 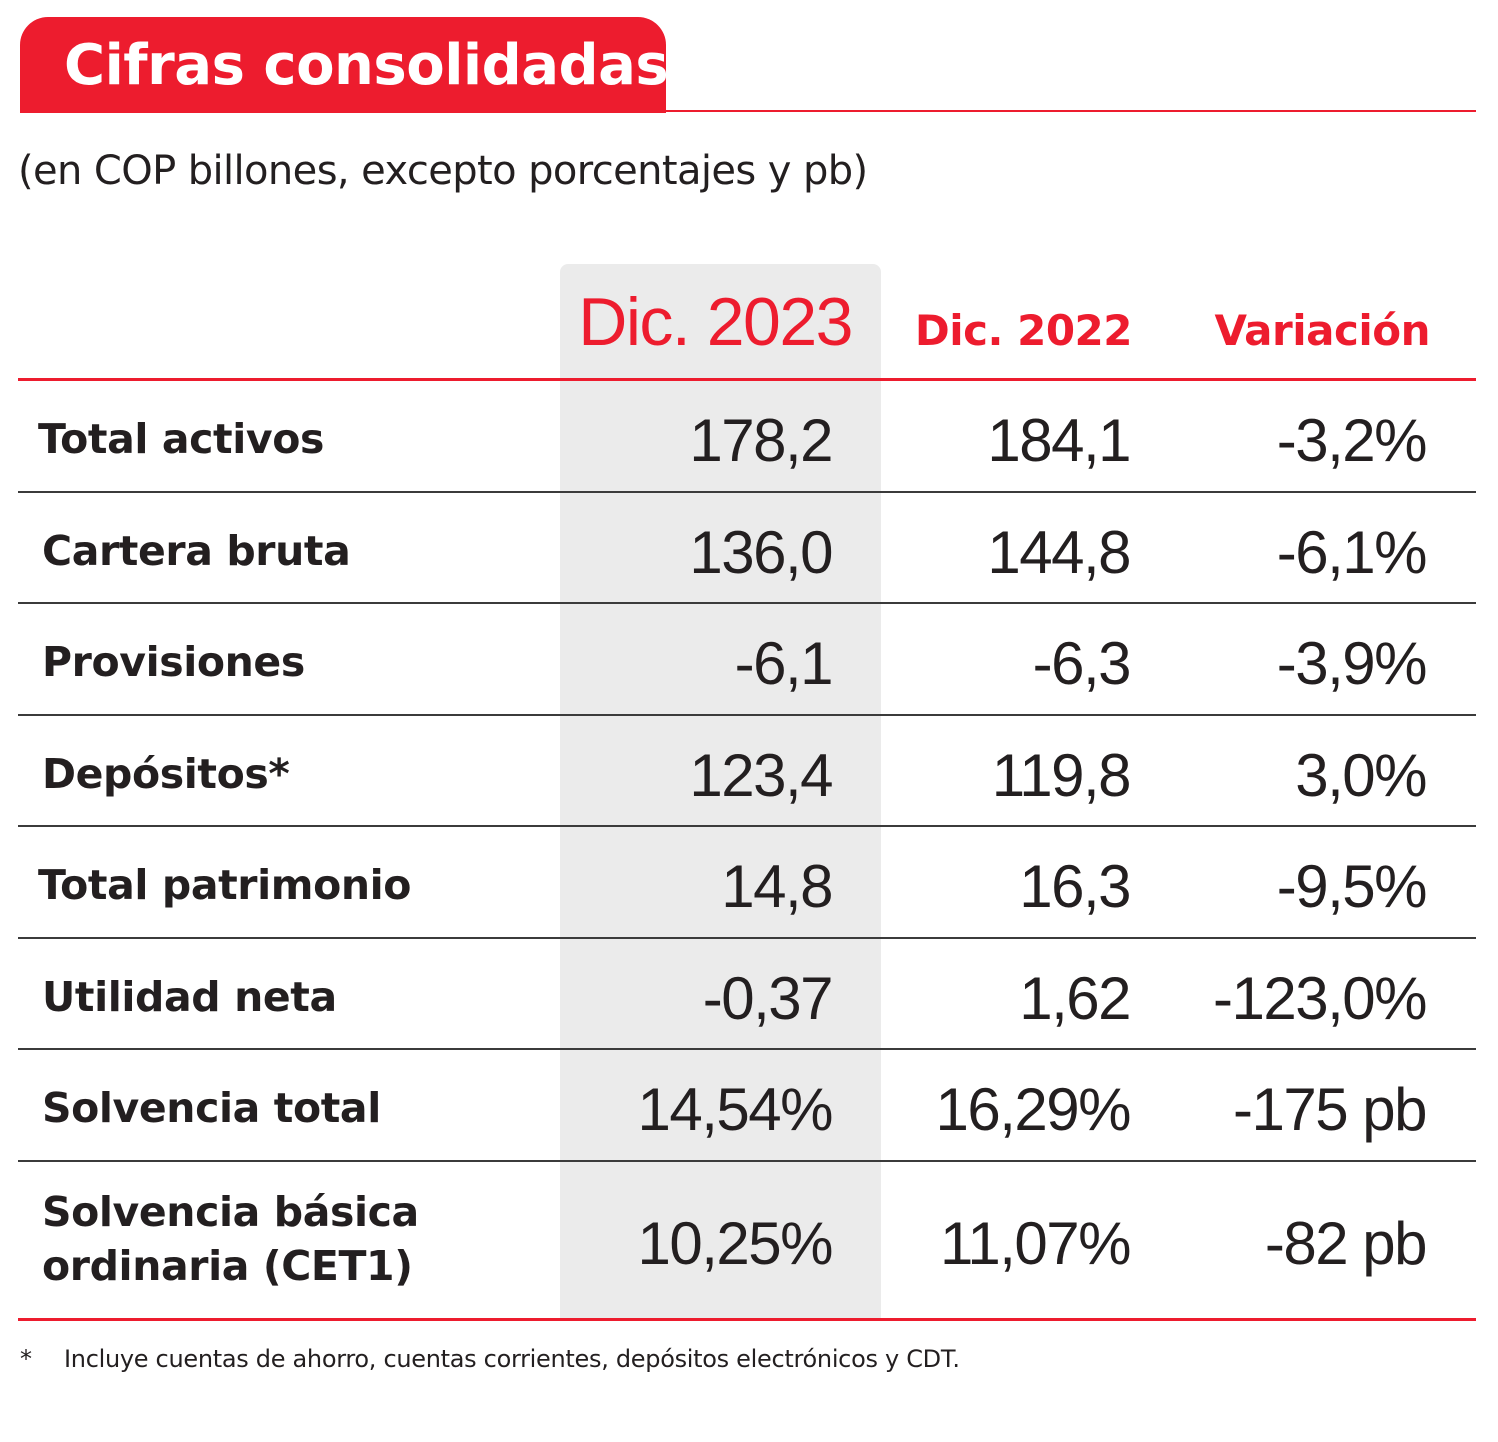 What do you see at coordinates (1352, 552) in the screenshot?
I see `value-variacion: -6,1%` at bounding box center [1352, 552].